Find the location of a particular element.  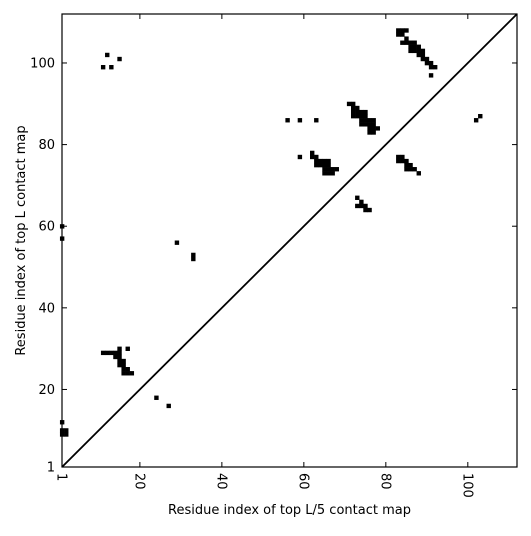

x-axis-label: Residue index of top L/5 contact map is located at coordinates (289, 510).